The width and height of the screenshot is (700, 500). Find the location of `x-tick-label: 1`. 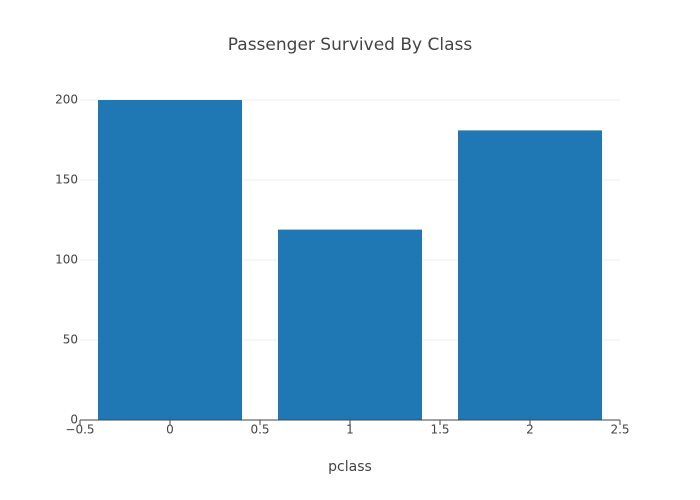

x-tick-label: 1 is located at coordinates (350, 430).